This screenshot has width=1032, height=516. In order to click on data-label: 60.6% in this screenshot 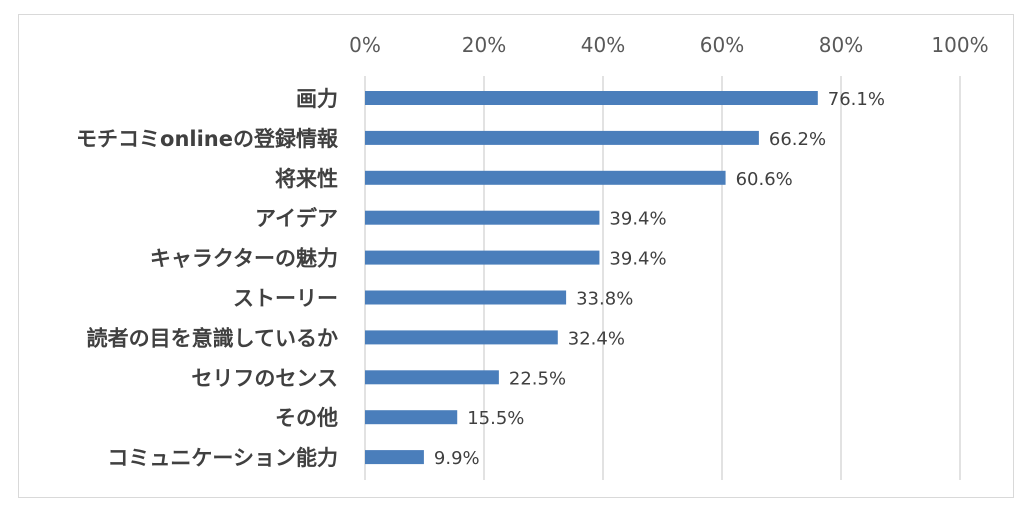, I will do `click(764, 179)`.